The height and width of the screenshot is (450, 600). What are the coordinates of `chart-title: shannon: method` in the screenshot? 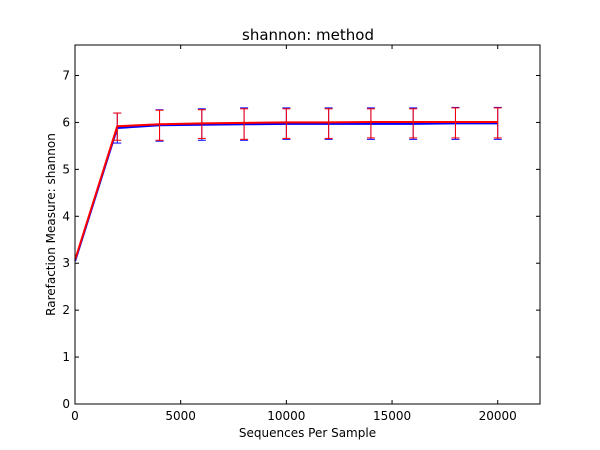 It's located at (308, 35).